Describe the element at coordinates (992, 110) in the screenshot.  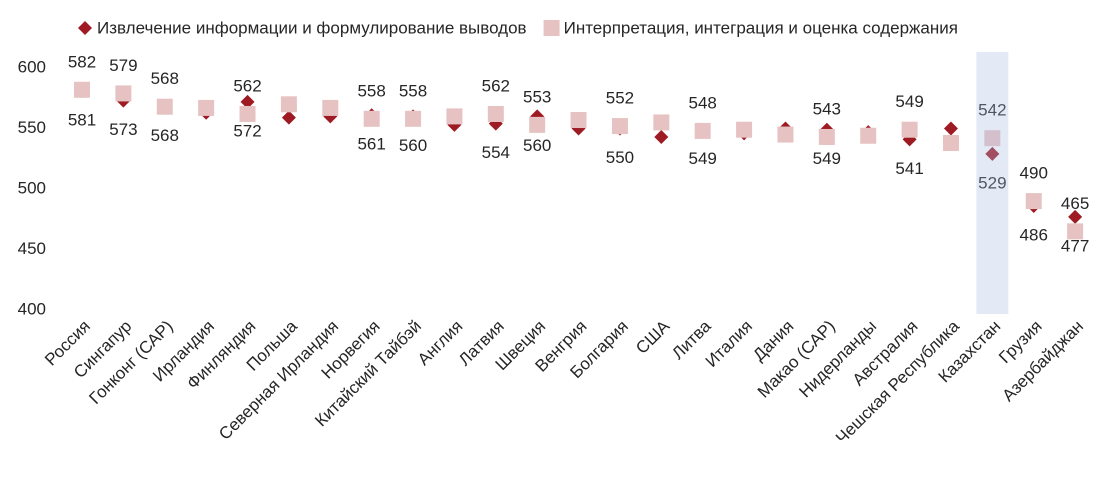
I see `value-label: 542` at that location.